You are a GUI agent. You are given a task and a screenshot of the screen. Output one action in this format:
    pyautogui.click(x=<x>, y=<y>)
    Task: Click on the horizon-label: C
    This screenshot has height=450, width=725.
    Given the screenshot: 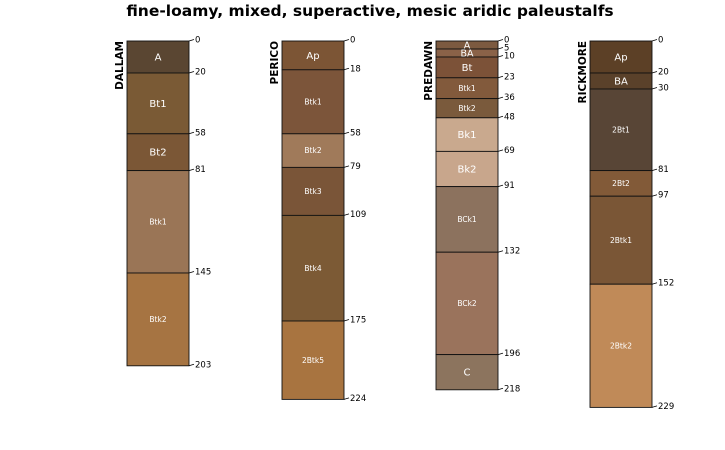 What is the action you would take?
    pyautogui.click(x=467, y=373)
    